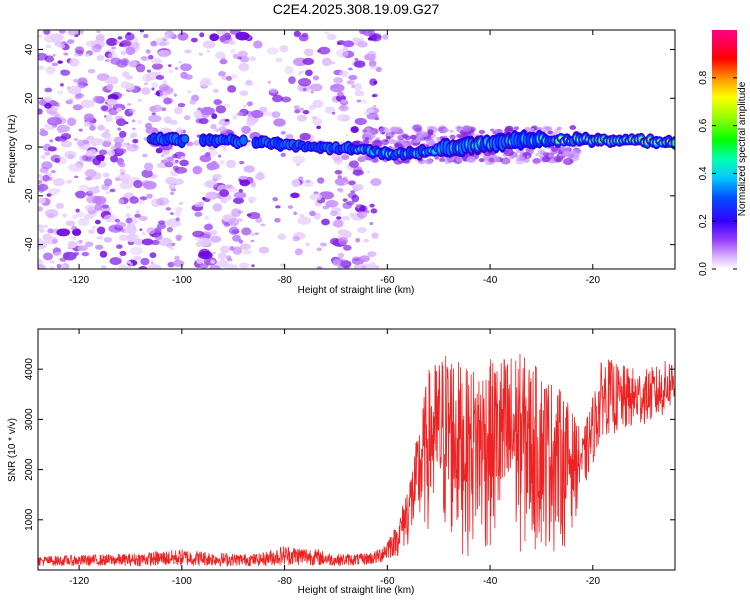 The height and width of the screenshot is (600, 750). What do you see at coordinates (29, 195) in the screenshot?
I see `y-tick-label: -20` at bounding box center [29, 195].